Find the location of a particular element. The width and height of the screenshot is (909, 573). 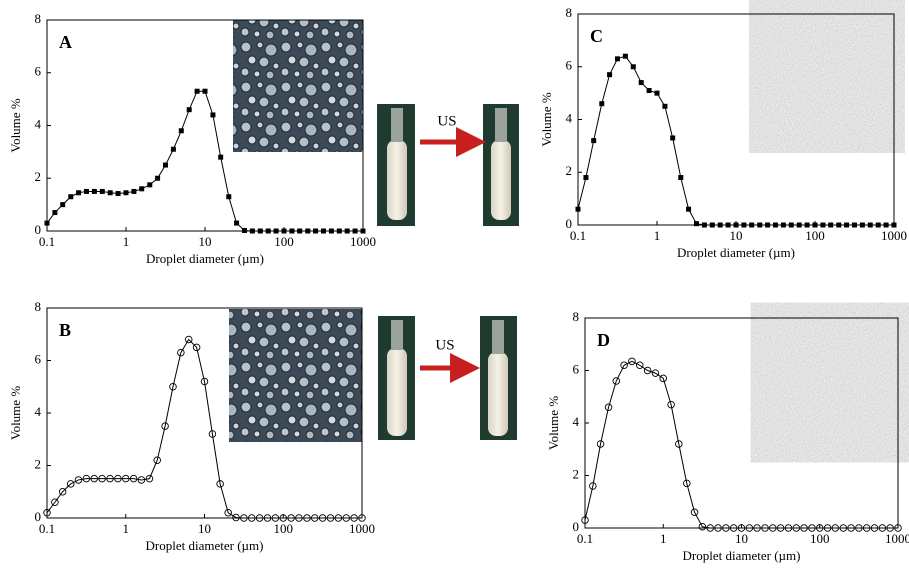

x-axis-label: Droplet diameter (µm) is located at coordinates (205, 545).